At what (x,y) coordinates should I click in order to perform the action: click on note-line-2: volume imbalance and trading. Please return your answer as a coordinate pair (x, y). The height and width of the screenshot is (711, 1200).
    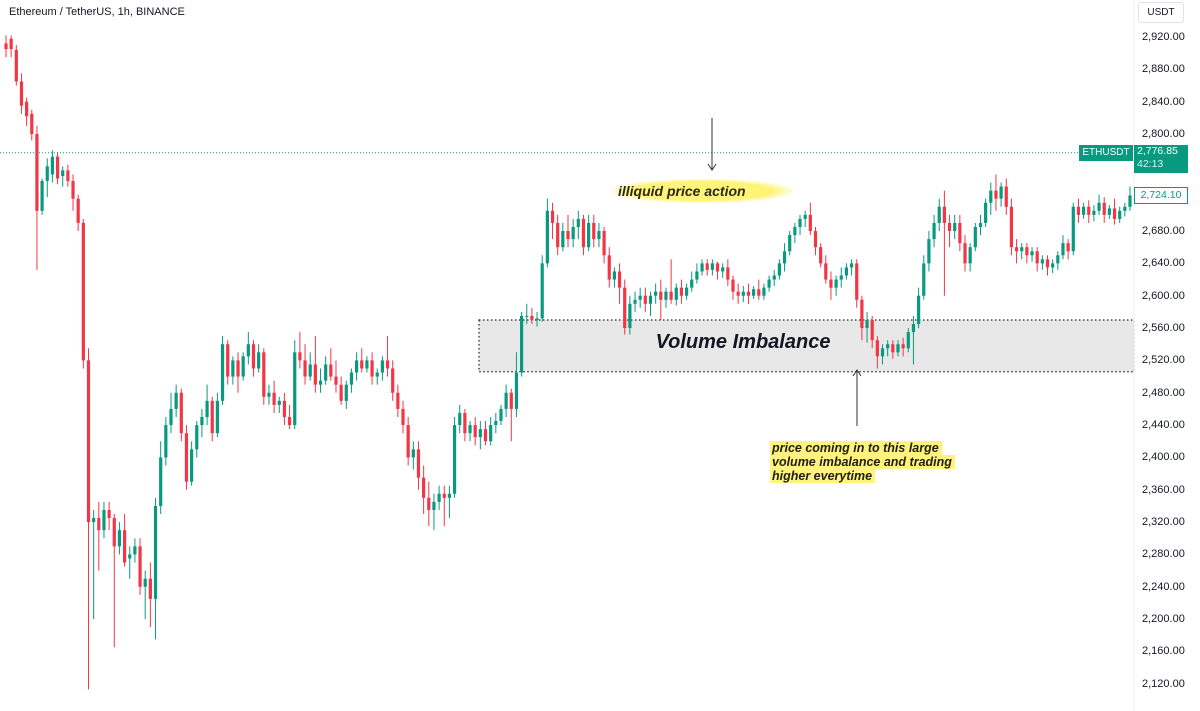
    Looking at the image, I should click on (862, 462).